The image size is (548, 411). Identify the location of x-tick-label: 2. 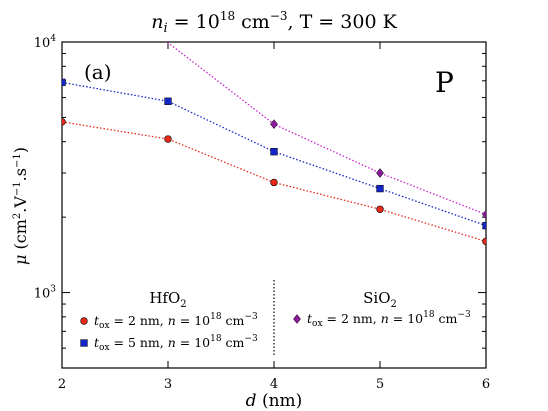
(62, 384).